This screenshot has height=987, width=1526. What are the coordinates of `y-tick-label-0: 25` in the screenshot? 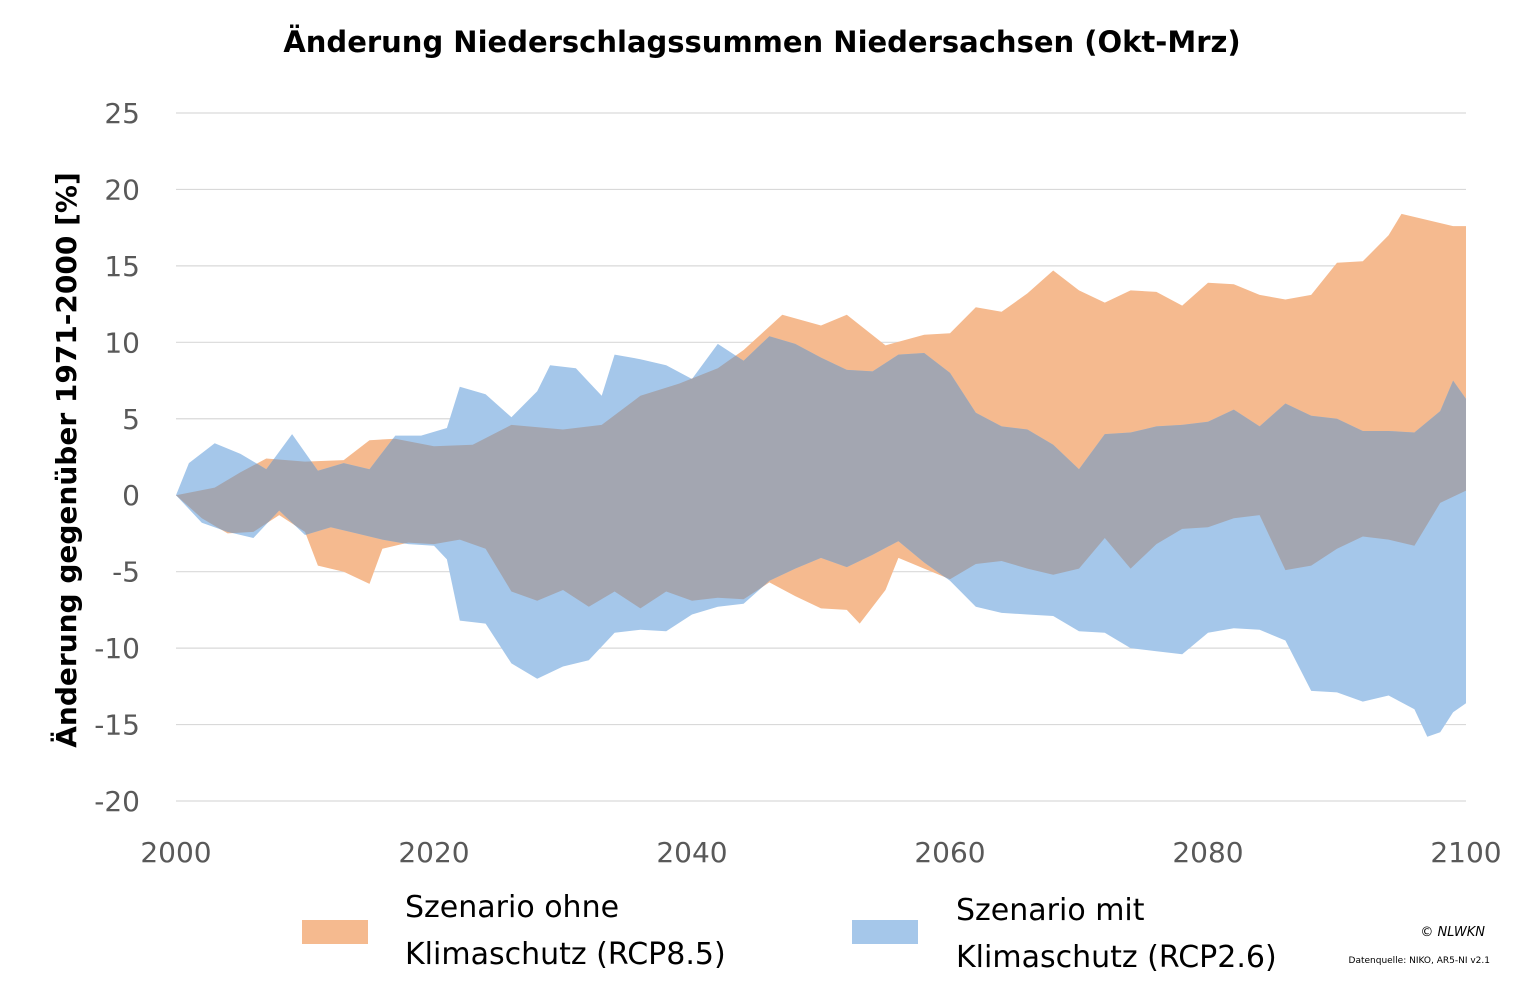 It's located at (122, 113).